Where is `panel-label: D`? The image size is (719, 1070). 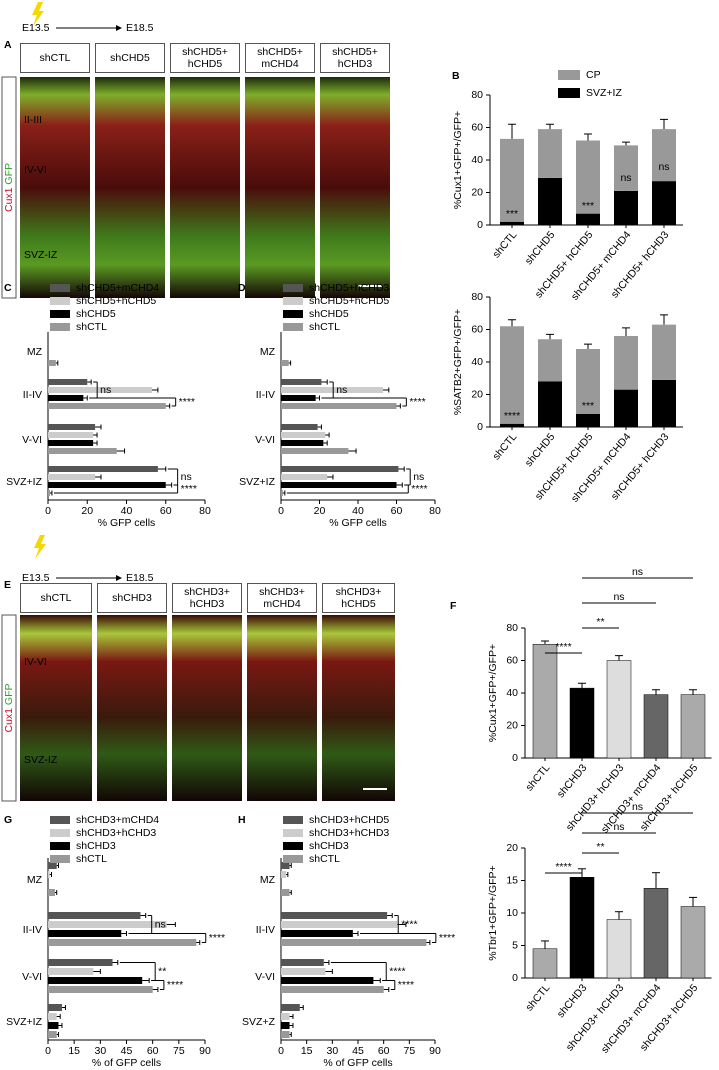 panel-label: D is located at coordinates (242, 288).